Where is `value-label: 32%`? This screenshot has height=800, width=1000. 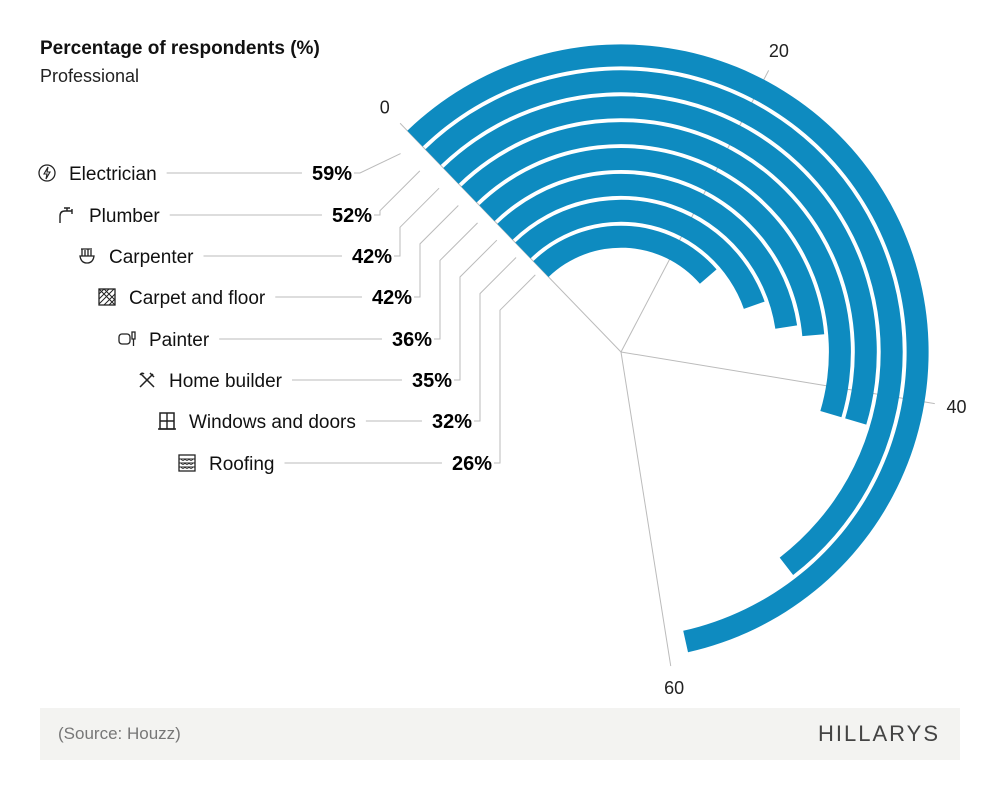
value-label: 32% is located at coordinates (452, 422).